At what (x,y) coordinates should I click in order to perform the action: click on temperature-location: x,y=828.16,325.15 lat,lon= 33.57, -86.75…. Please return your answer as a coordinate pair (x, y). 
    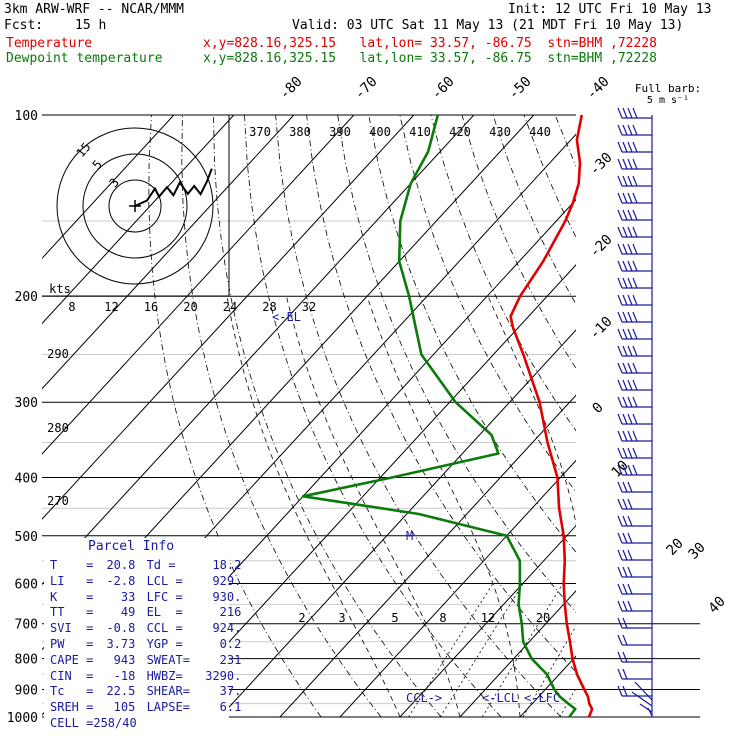
    Looking at the image, I should click on (430, 43).